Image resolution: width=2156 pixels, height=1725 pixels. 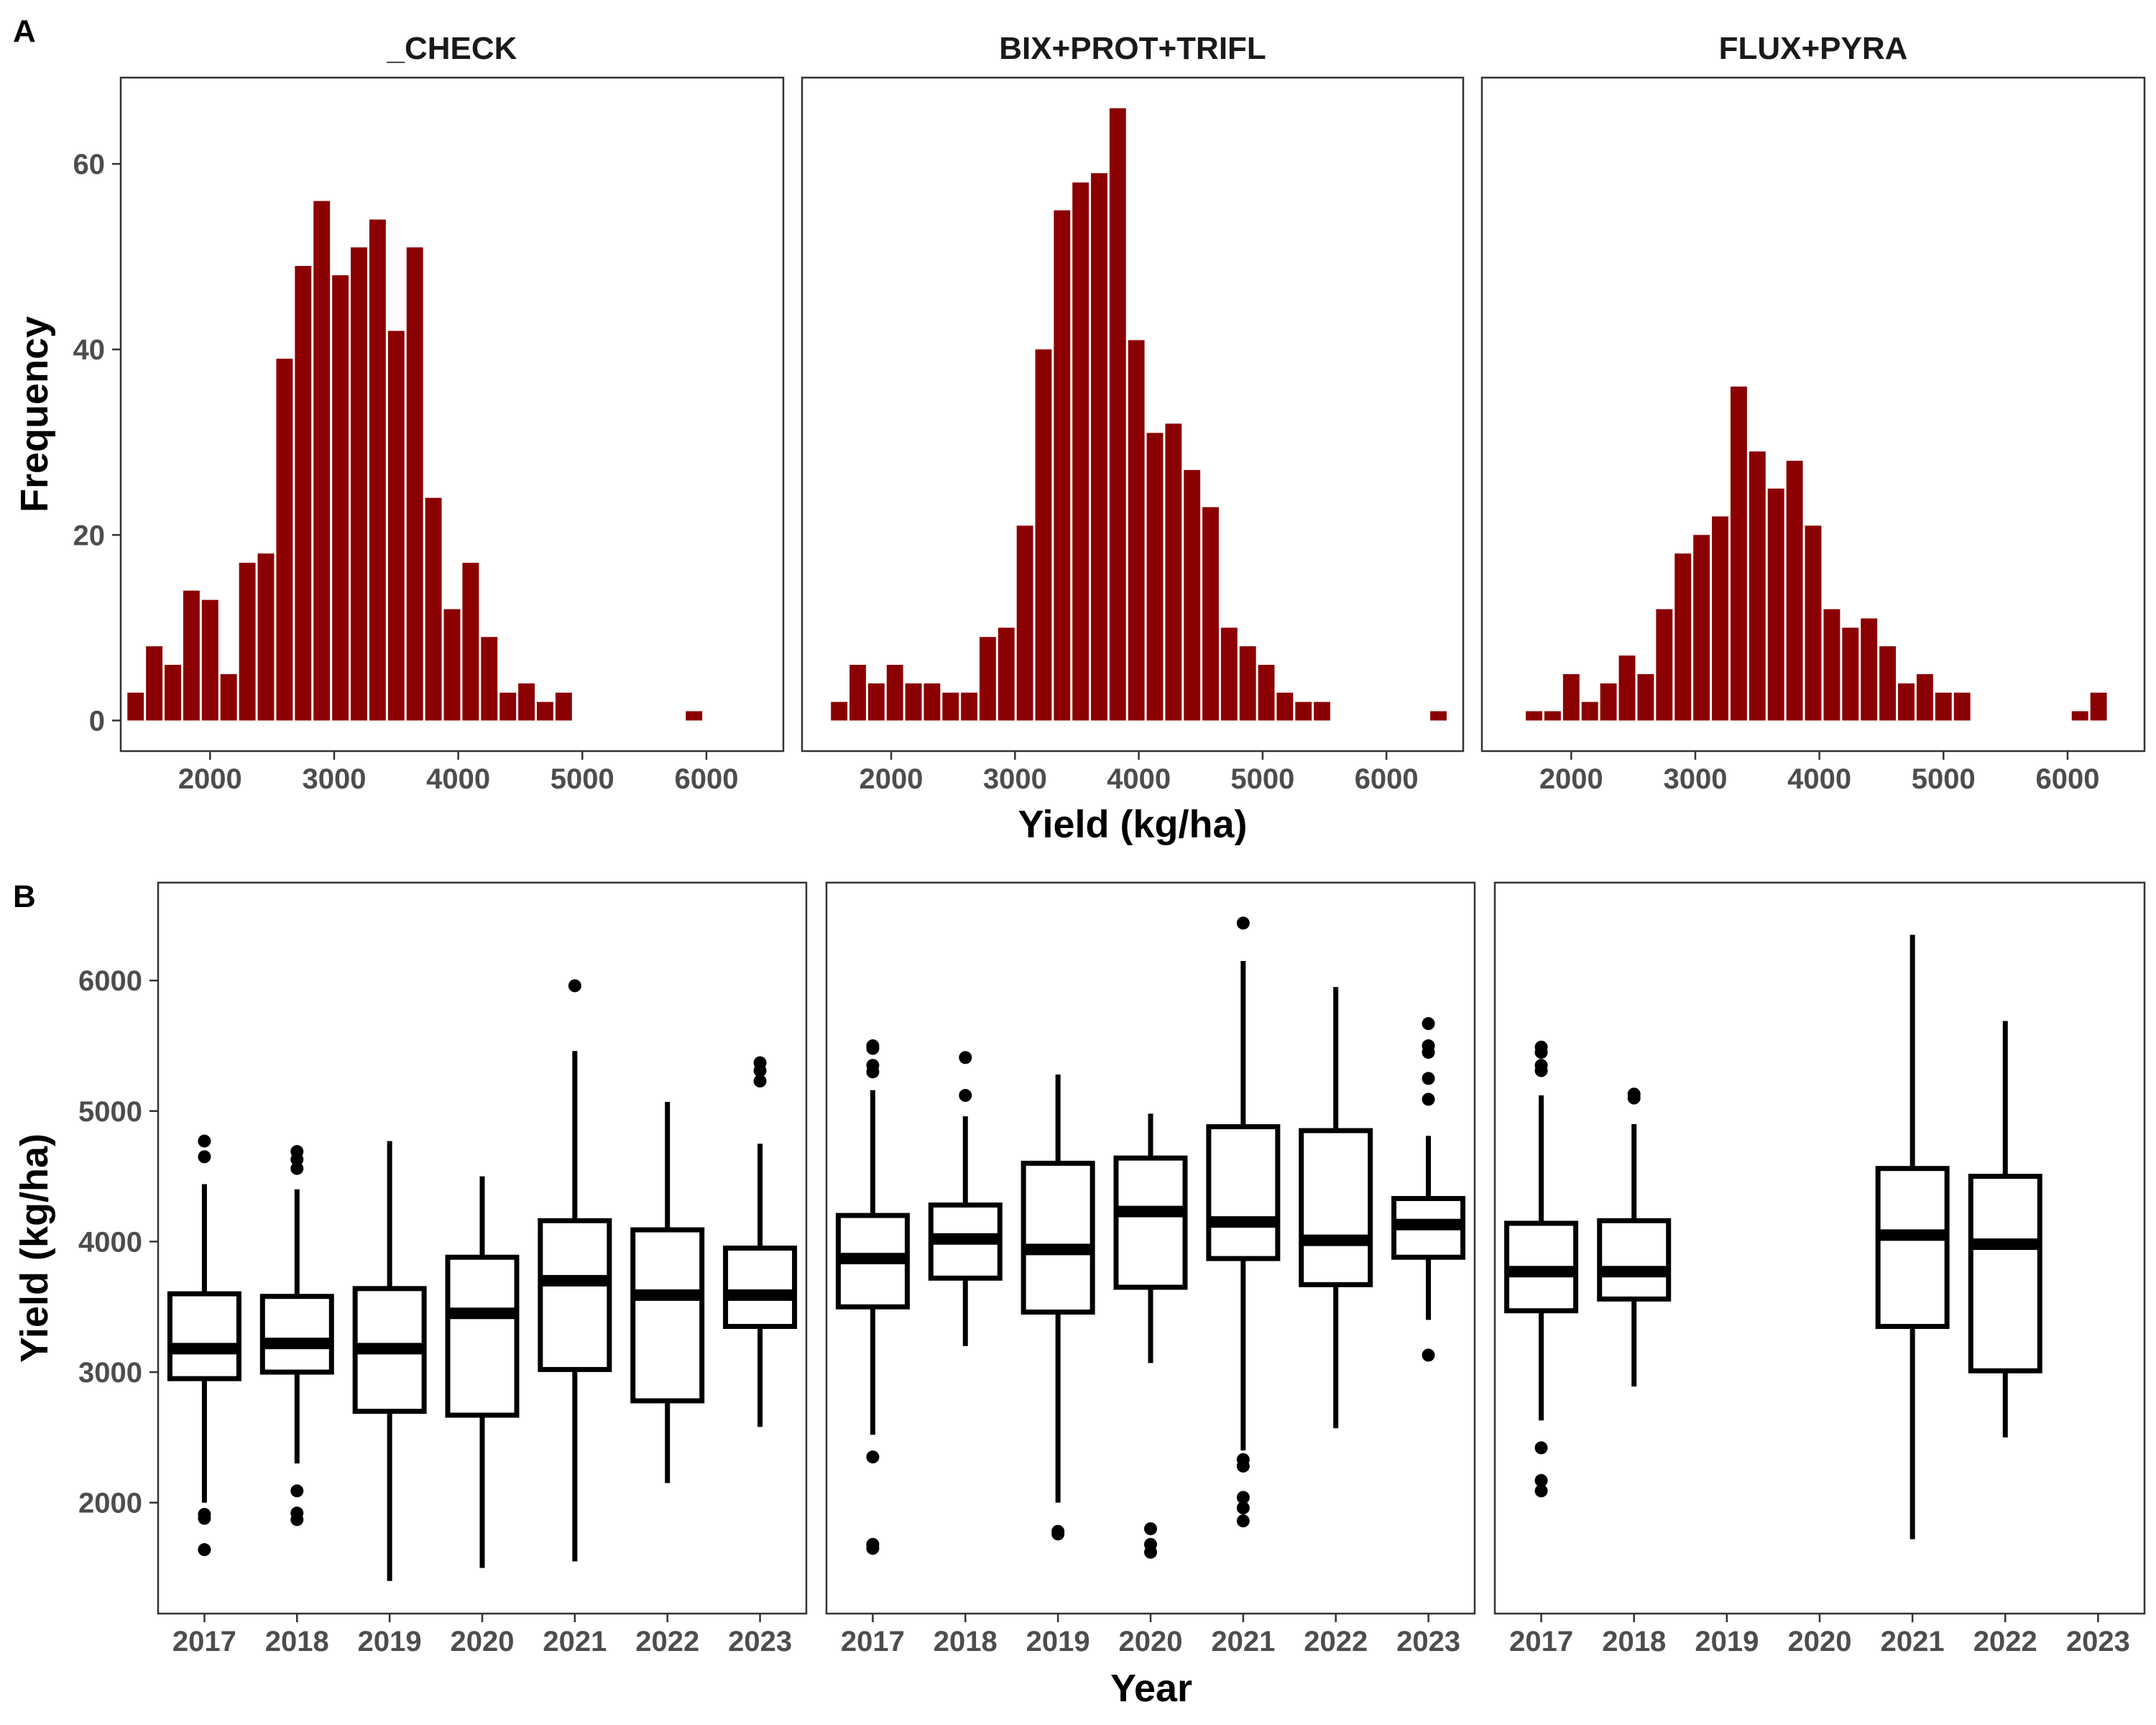 I want to click on panel-b-label: B, so click(x=25, y=896).